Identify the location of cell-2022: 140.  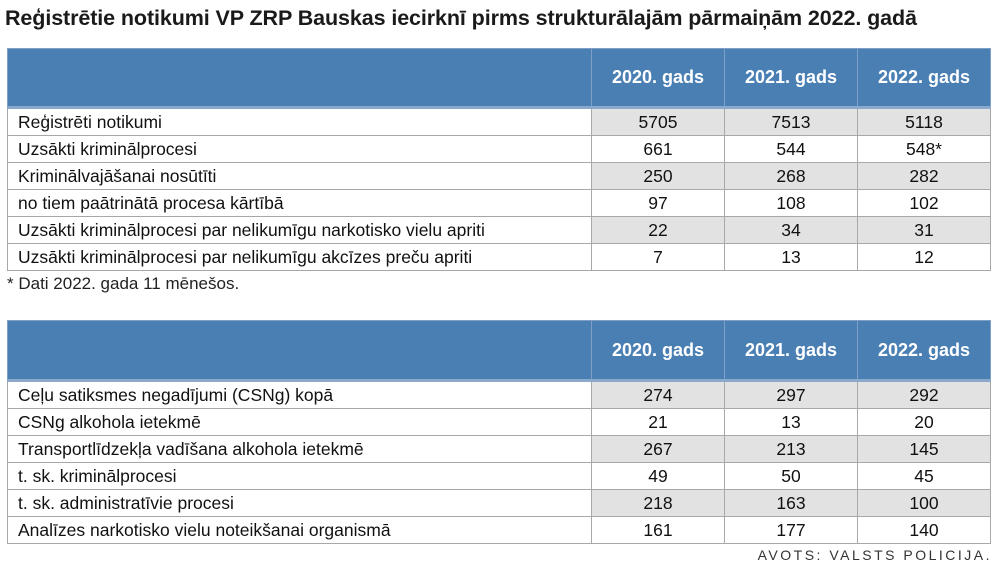
(924, 530).